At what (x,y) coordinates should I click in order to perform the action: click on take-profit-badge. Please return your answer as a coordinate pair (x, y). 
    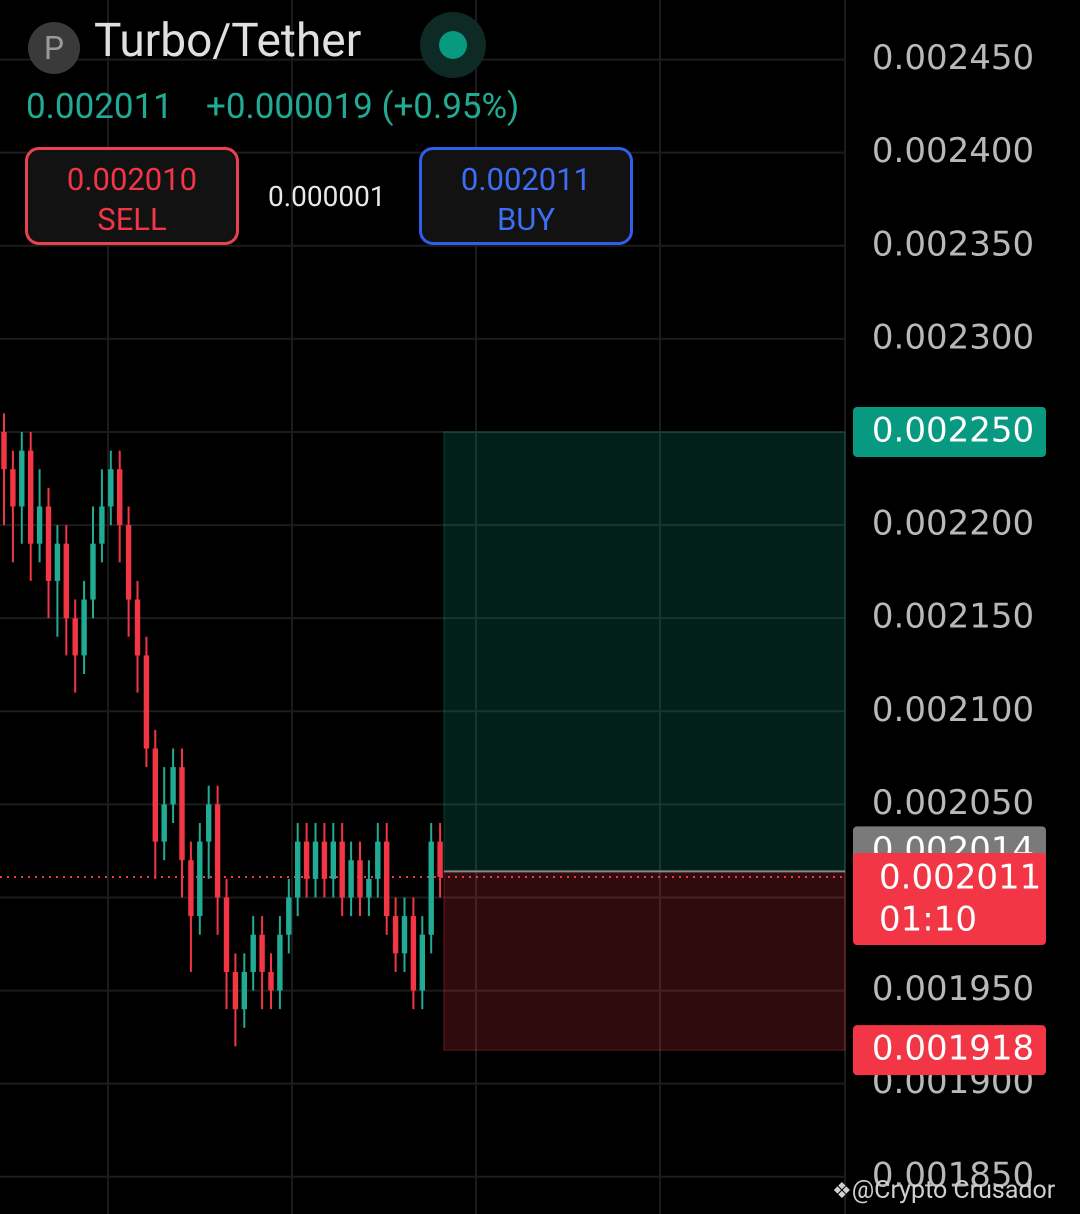
    Looking at the image, I should click on (949, 431).